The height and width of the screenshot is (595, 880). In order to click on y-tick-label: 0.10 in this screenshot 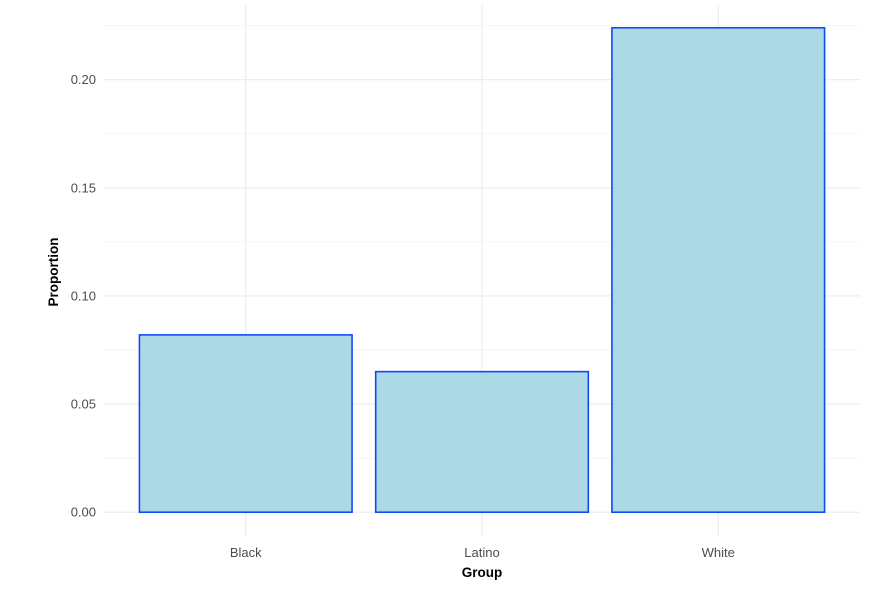, I will do `click(83, 295)`.